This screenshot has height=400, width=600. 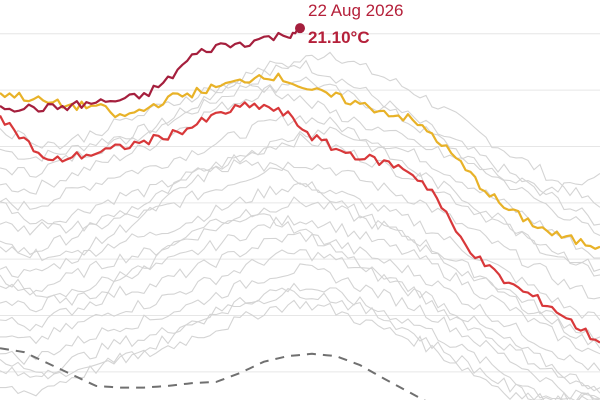 What do you see at coordinates (300, 28) in the screenshot?
I see `current-value-marker` at bounding box center [300, 28].